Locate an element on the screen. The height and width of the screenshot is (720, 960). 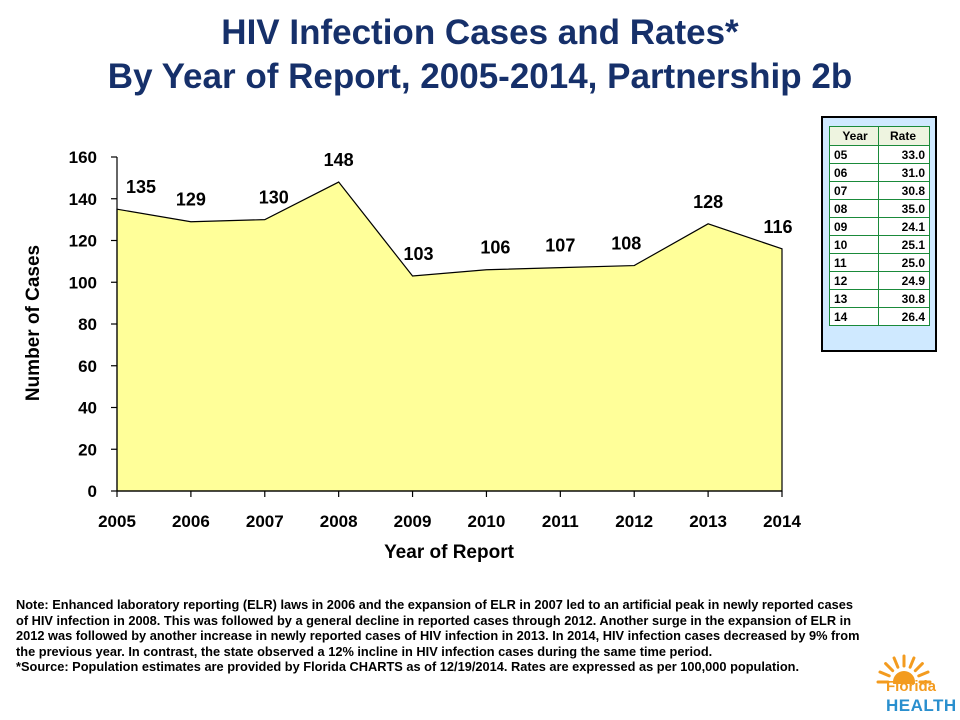
rate-table-row: 12 24.9 is located at coordinates (879, 280).